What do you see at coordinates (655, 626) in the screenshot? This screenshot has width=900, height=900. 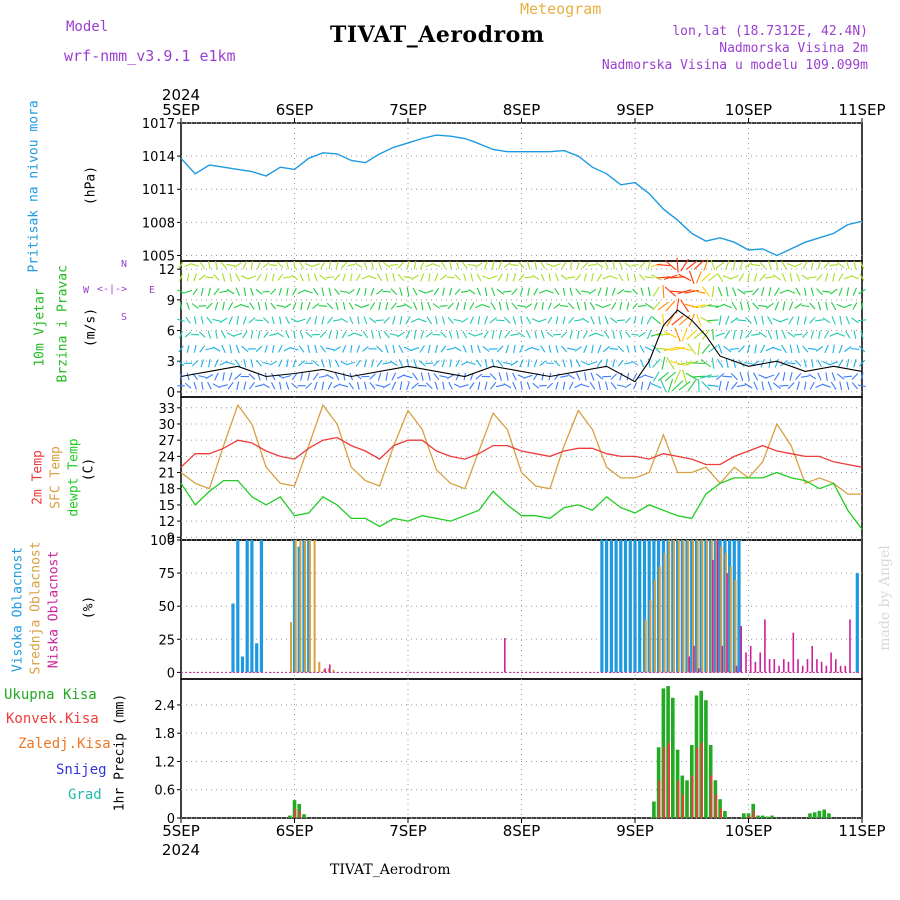 I see `mid-cloud-bar` at bounding box center [655, 626].